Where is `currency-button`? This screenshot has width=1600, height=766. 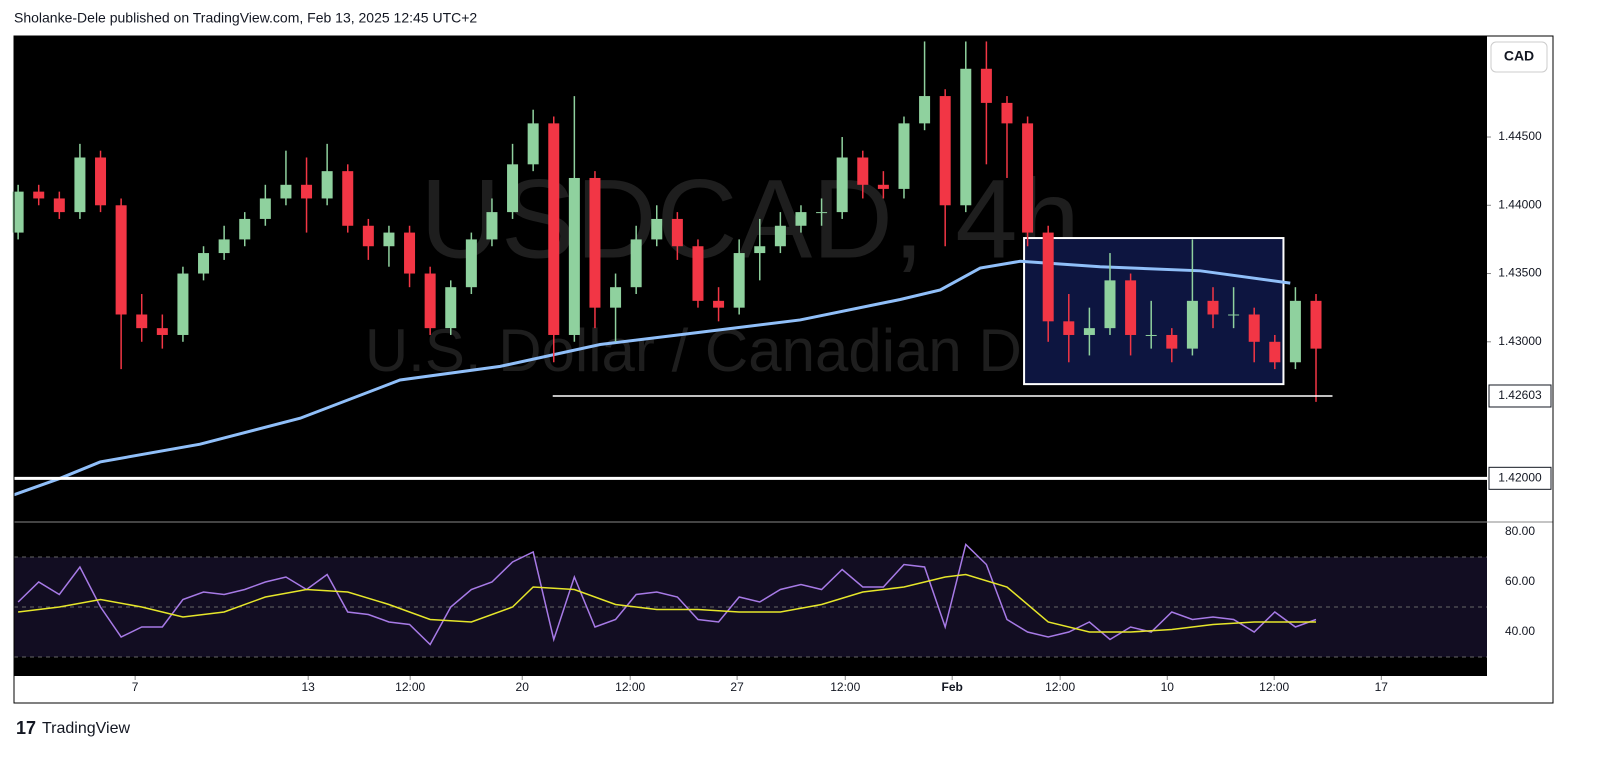
currency-button is located at coordinates (1519, 57).